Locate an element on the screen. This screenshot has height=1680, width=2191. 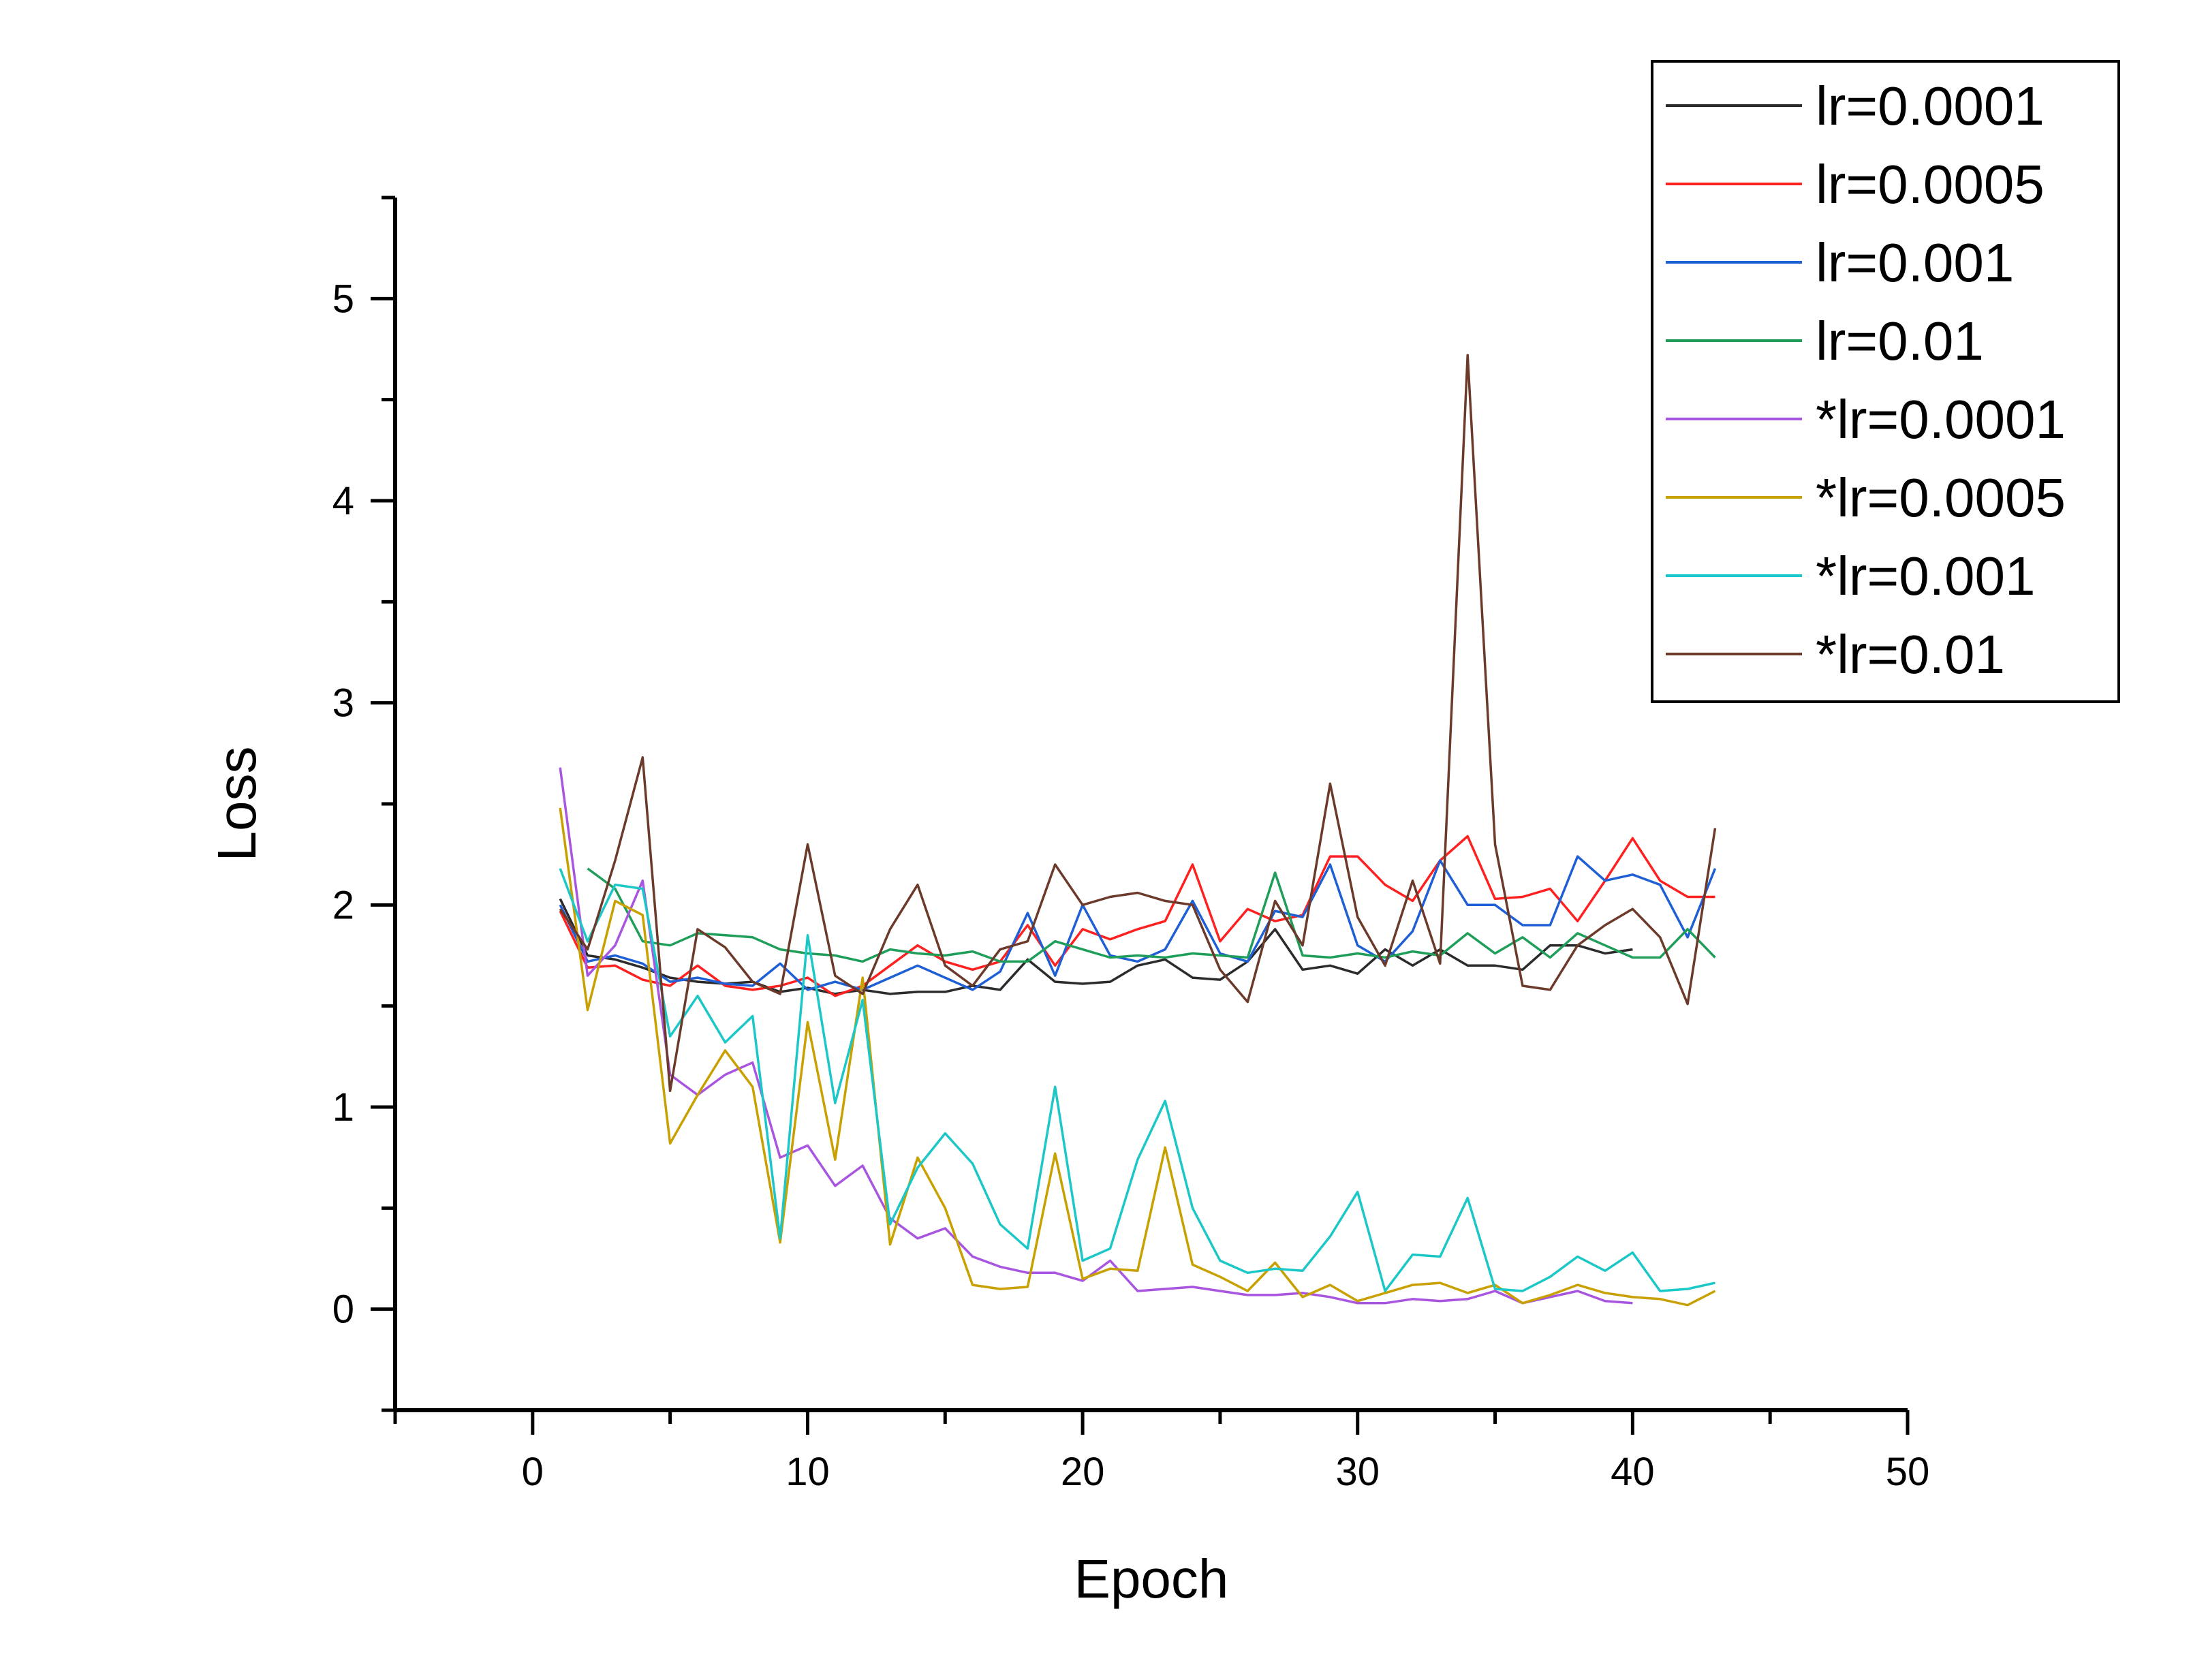
legend-label: lr=0.01 is located at coordinates (1900, 341).